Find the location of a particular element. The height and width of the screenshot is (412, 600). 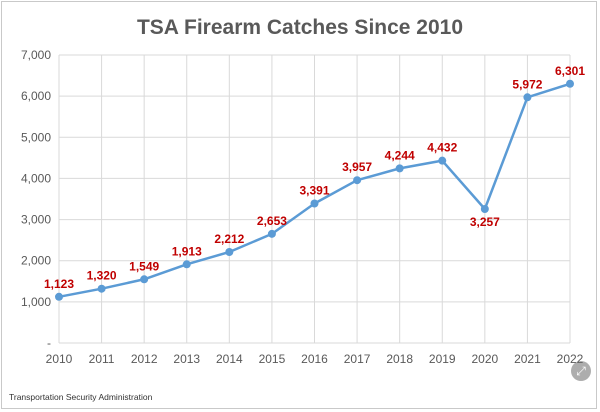

data-label: 3,391 is located at coordinates (314, 190).